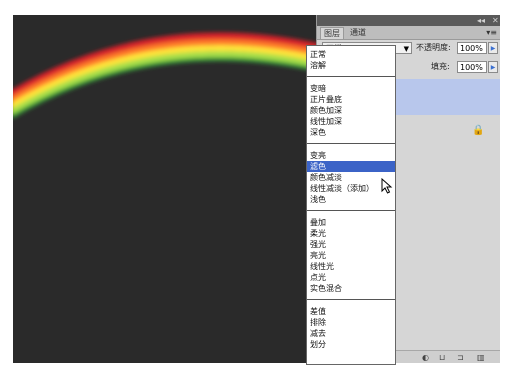  I want to click on blend-mode-option: 变暗, so click(318, 88).